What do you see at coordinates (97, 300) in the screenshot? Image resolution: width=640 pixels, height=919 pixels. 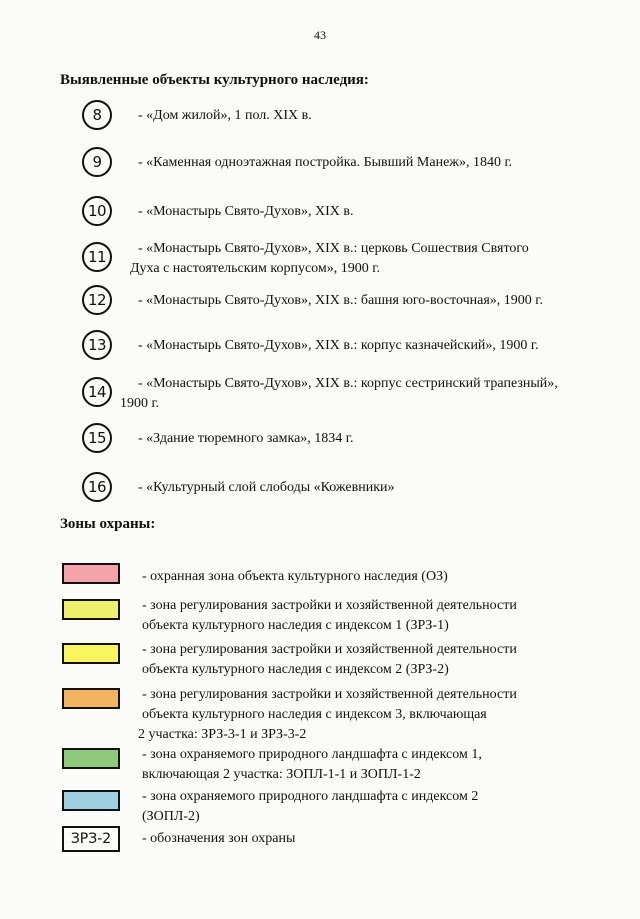 I see `object-number-badge: 12` at bounding box center [97, 300].